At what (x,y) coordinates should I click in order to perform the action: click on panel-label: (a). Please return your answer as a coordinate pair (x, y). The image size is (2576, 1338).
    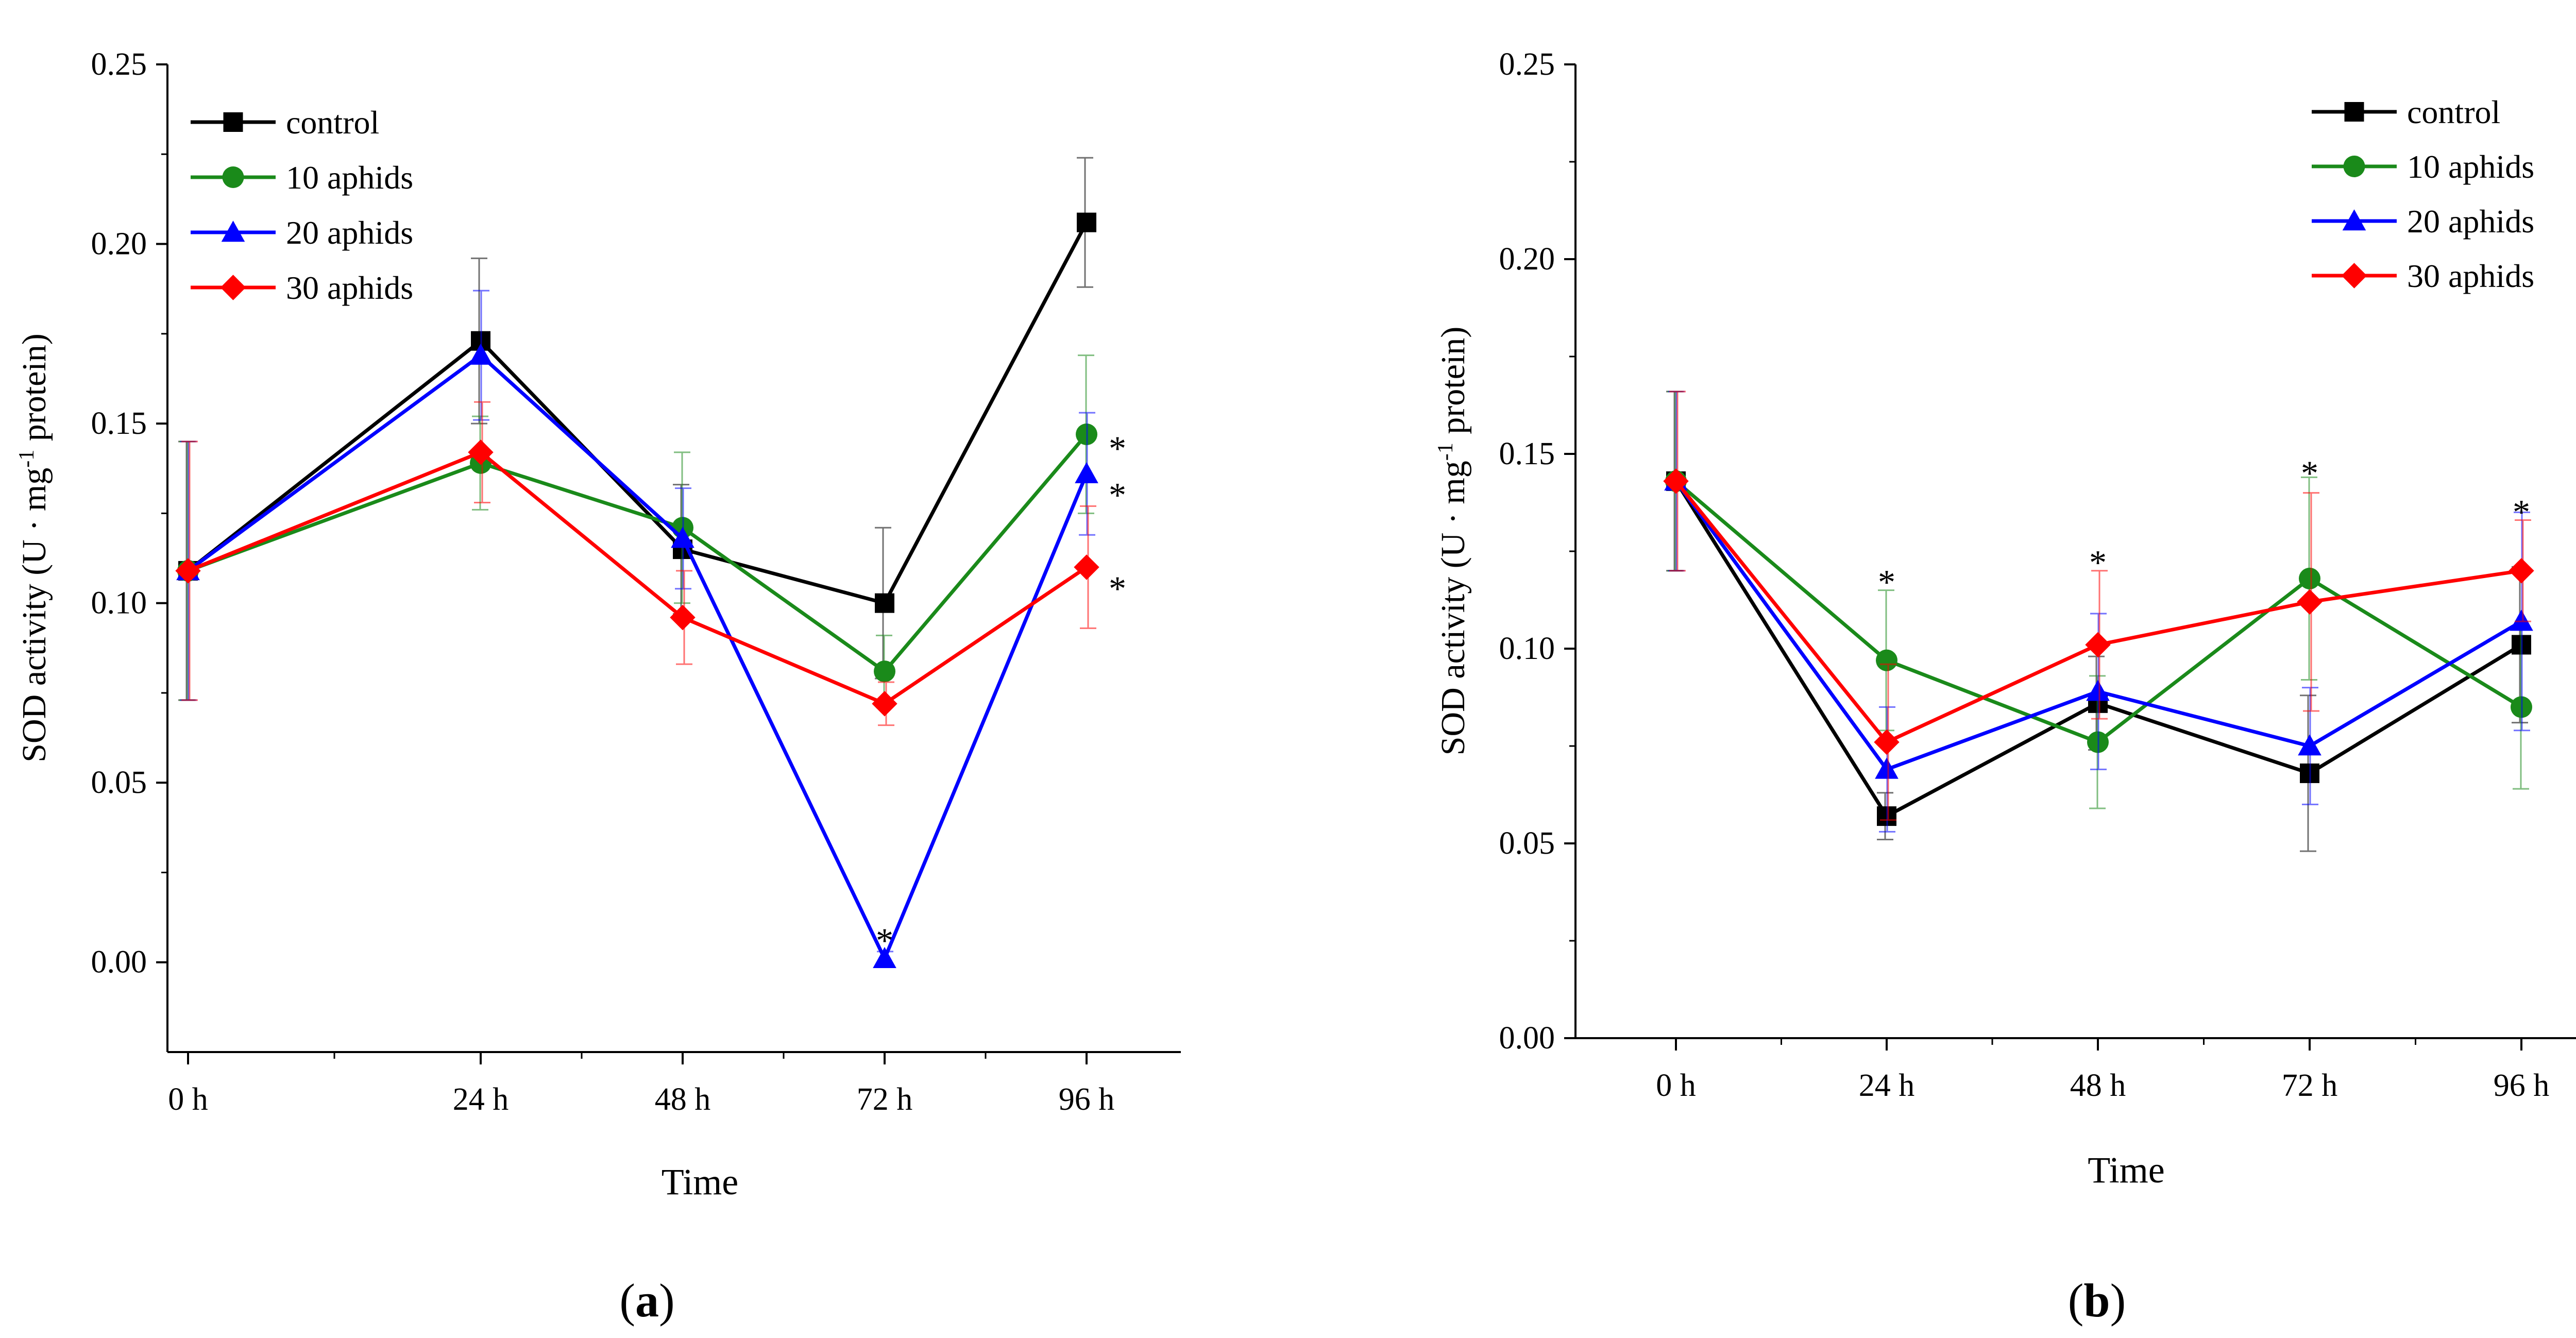
    Looking at the image, I should click on (646, 1300).